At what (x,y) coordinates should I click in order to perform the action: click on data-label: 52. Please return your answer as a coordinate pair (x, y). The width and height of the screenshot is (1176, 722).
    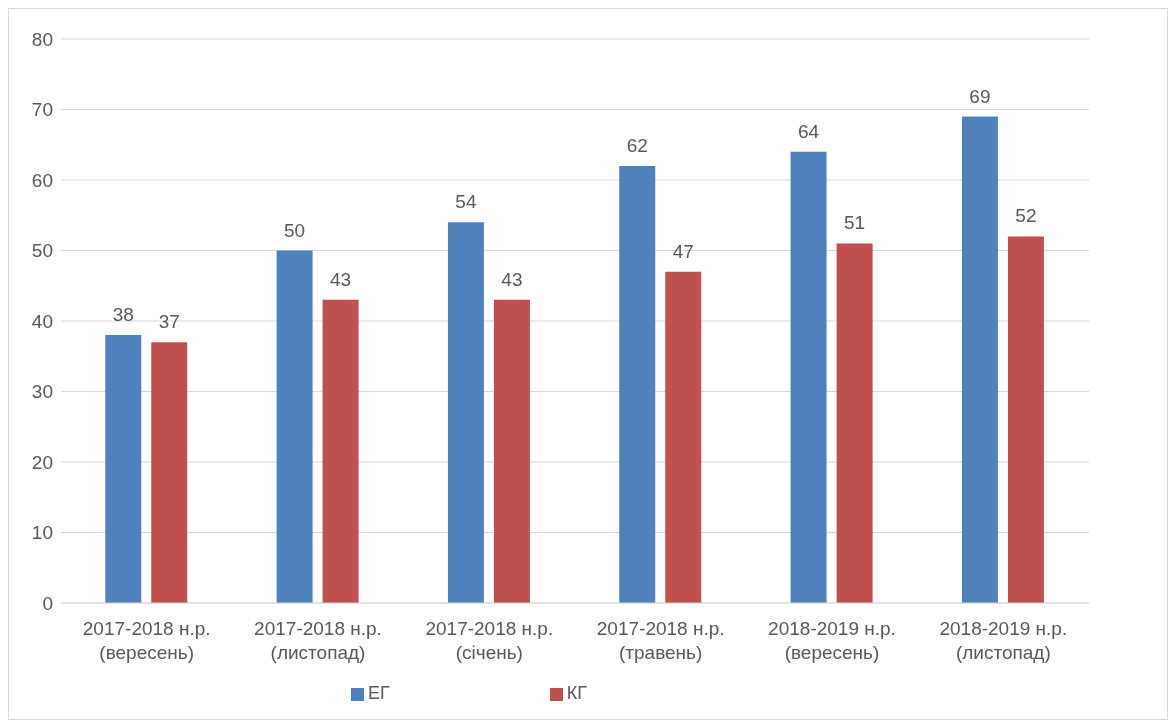
    Looking at the image, I should click on (1026, 216).